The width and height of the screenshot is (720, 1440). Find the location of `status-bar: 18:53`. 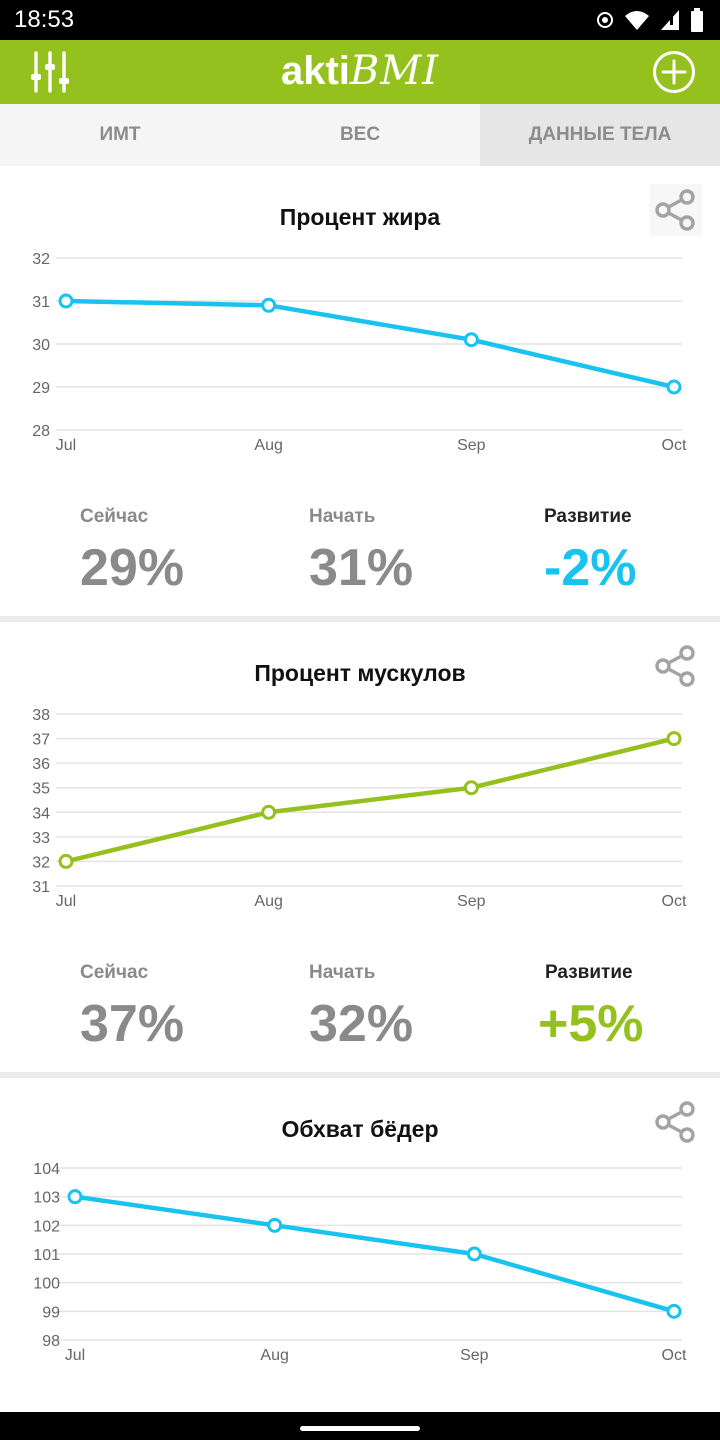

status-bar: 18:53 is located at coordinates (360, 20).